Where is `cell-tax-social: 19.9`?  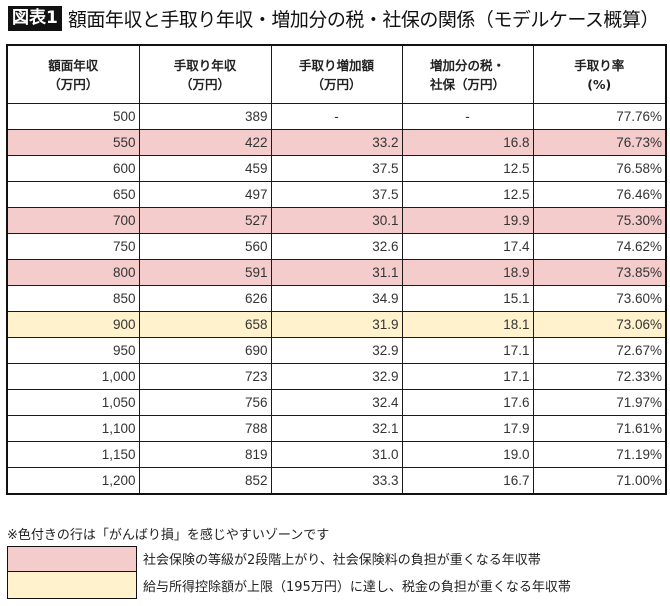 cell-tax-social: 19.9 is located at coordinates (467, 220).